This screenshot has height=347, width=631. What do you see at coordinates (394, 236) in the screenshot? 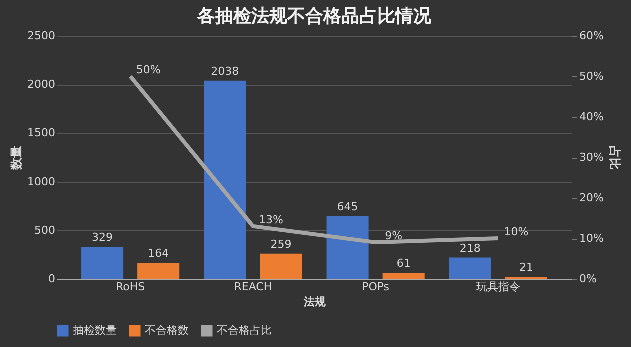
I see `data-label: 9%` at bounding box center [394, 236].